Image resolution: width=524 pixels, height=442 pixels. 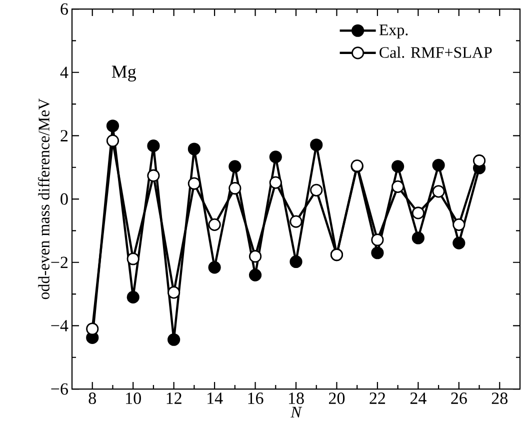 I want to click on y-tick-label: 2, so click(x=64, y=136).